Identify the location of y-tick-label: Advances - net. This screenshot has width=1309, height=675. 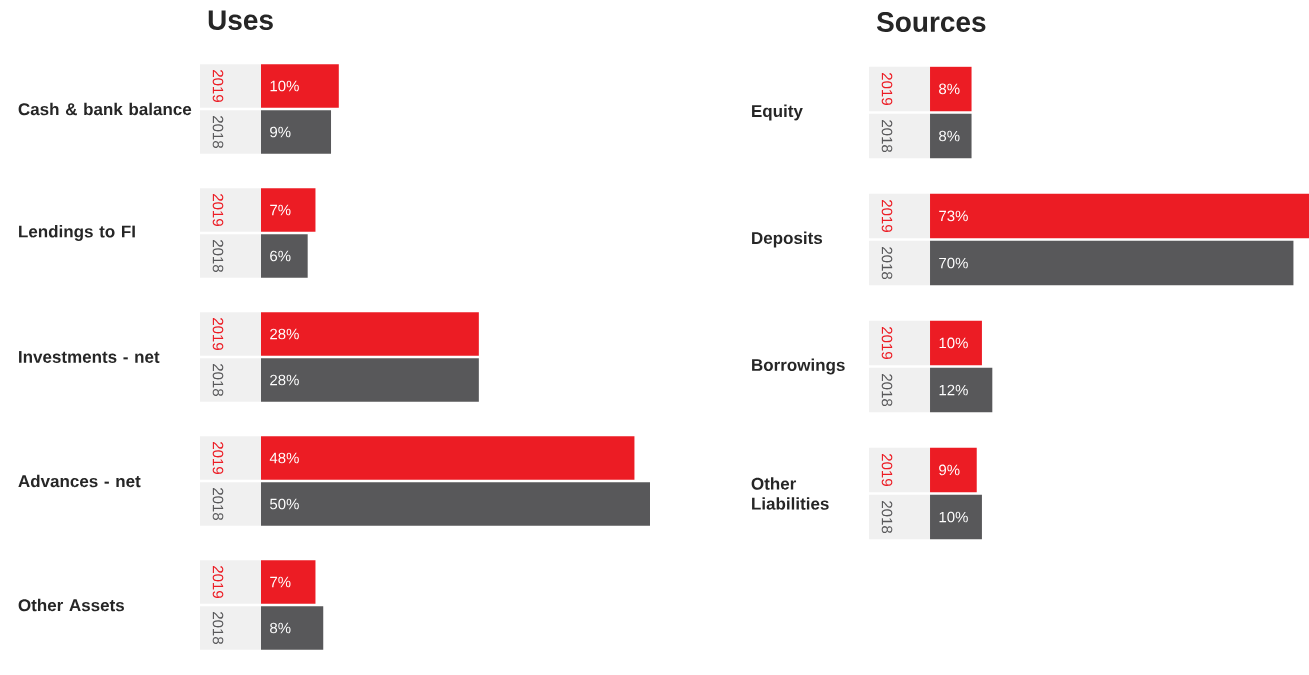
(79, 481).